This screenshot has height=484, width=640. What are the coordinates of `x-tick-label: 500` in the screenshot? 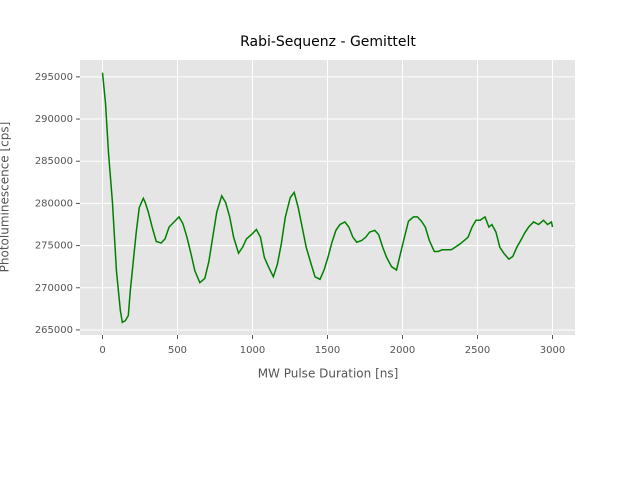 It's located at (177, 350).